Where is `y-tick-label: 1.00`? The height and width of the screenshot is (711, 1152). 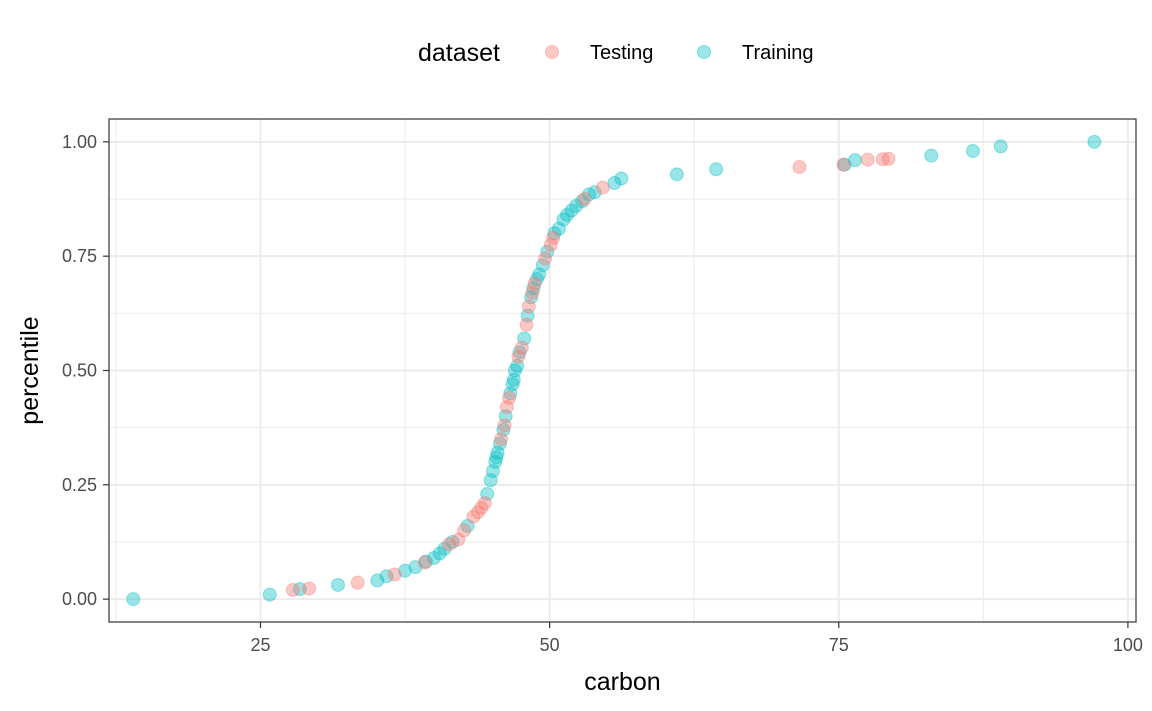
y-tick-label: 1.00 is located at coordinates (79, 142).